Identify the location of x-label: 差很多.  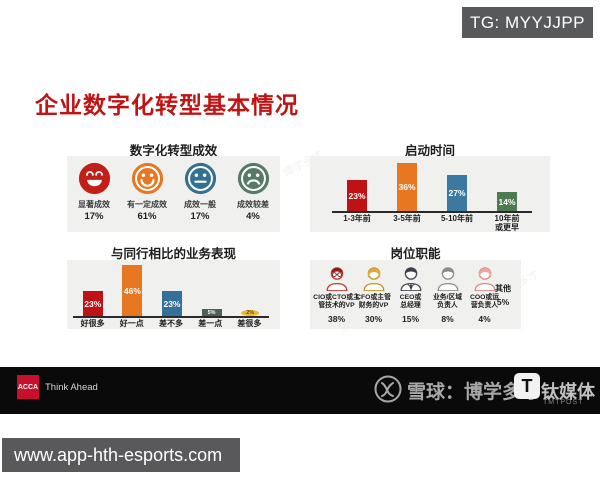
(249, 323).